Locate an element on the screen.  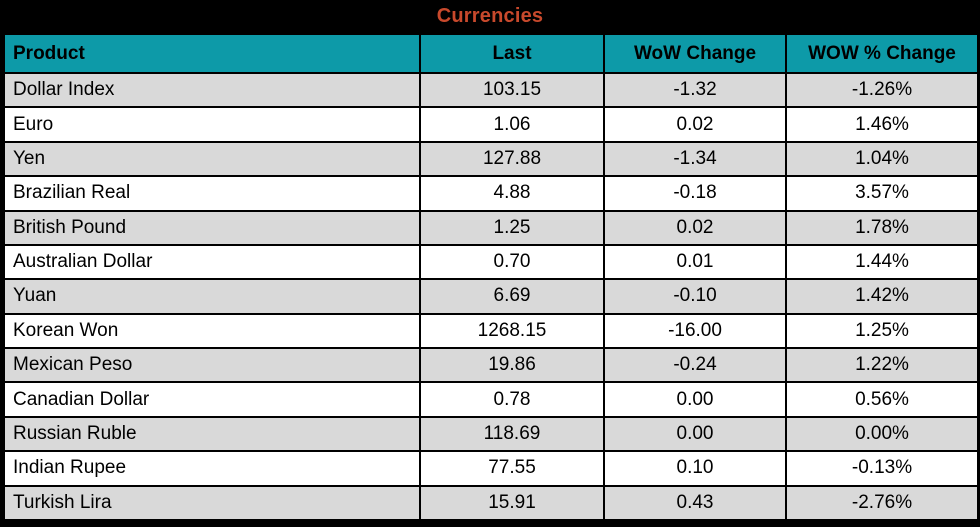
product-cell: Brazilian Real is located at coordinates (212, 193).